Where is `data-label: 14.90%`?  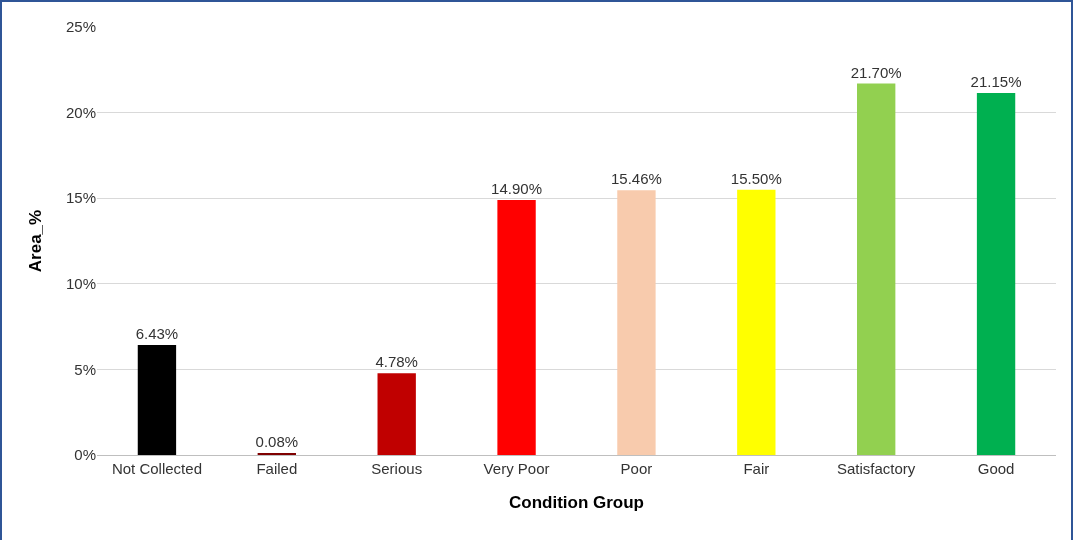
data-label: 14.90% is located at coordinates (516, 188).